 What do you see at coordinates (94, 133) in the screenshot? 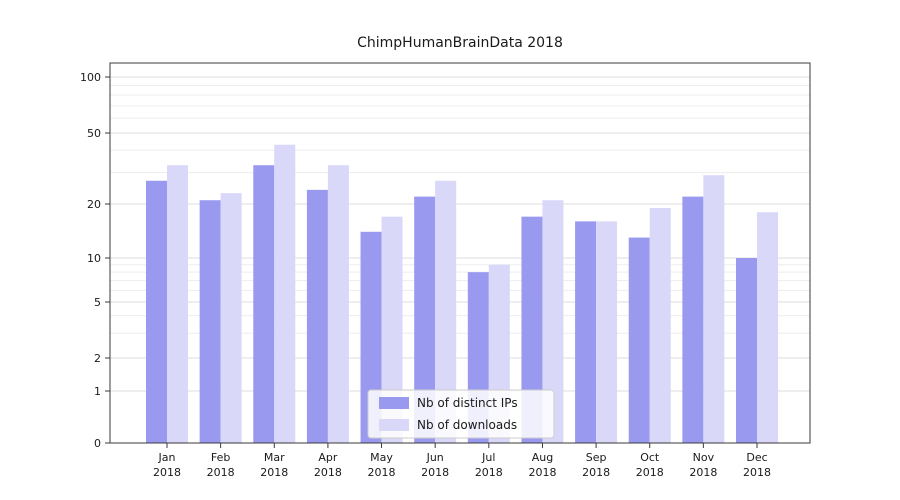
I see `y-tick-label: 50` at bounding box center [94, 133].